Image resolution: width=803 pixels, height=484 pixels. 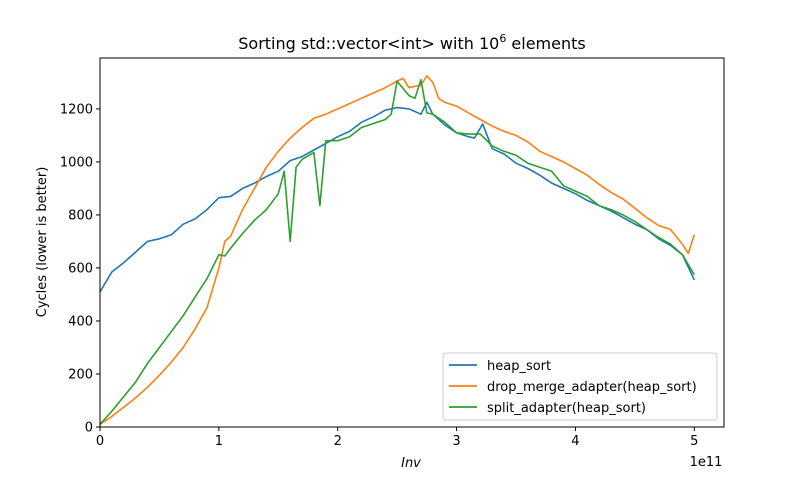 What do you see at coordinates (80, 215) in the screenshot?
I see `y-tick-label: 800` at bounding box center [80, 215].